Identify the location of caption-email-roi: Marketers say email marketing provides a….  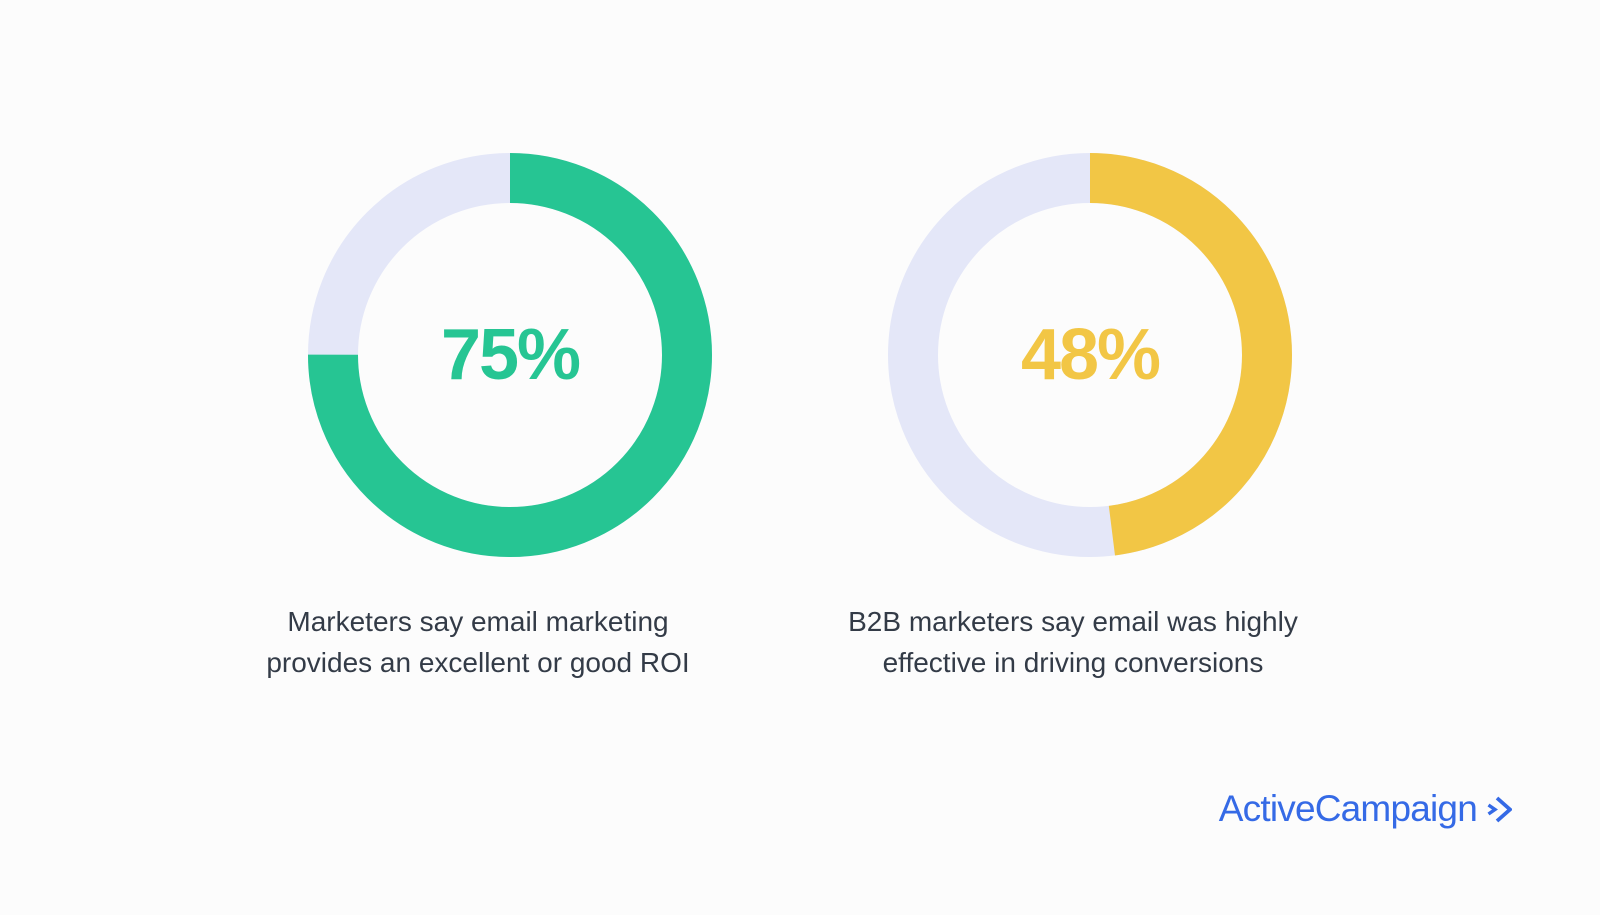
(478, 642).